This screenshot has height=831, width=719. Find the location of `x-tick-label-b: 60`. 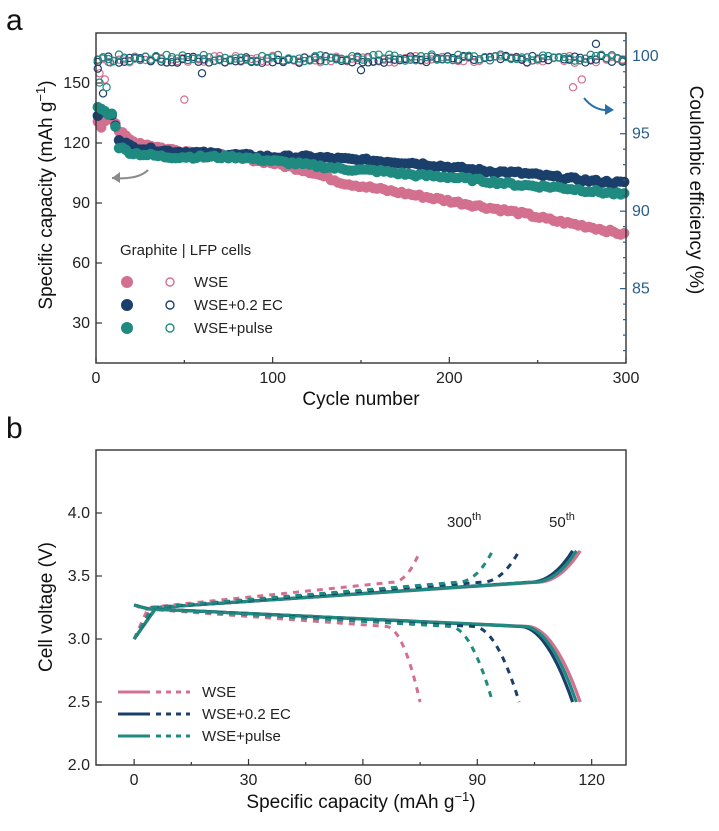

x-tick-label-b: 60 is located at coordinates (363, 780).